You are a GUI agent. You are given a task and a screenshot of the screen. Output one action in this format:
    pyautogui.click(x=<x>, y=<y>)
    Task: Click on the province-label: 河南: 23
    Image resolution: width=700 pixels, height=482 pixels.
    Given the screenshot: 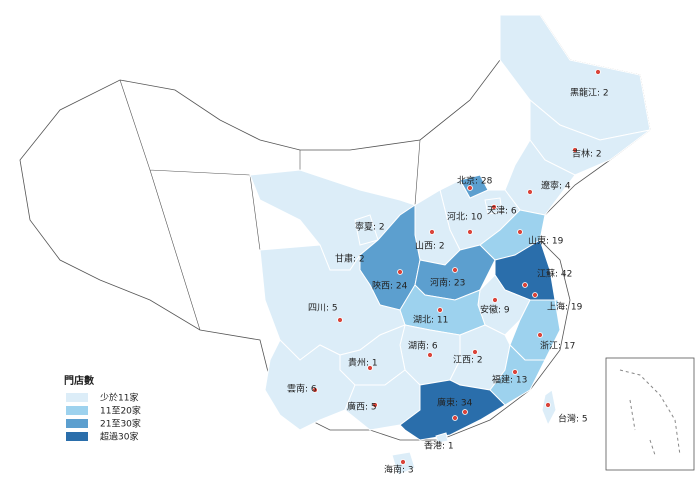 What is the action you would take?
    pyautogui.click(x=447, y=283)
    